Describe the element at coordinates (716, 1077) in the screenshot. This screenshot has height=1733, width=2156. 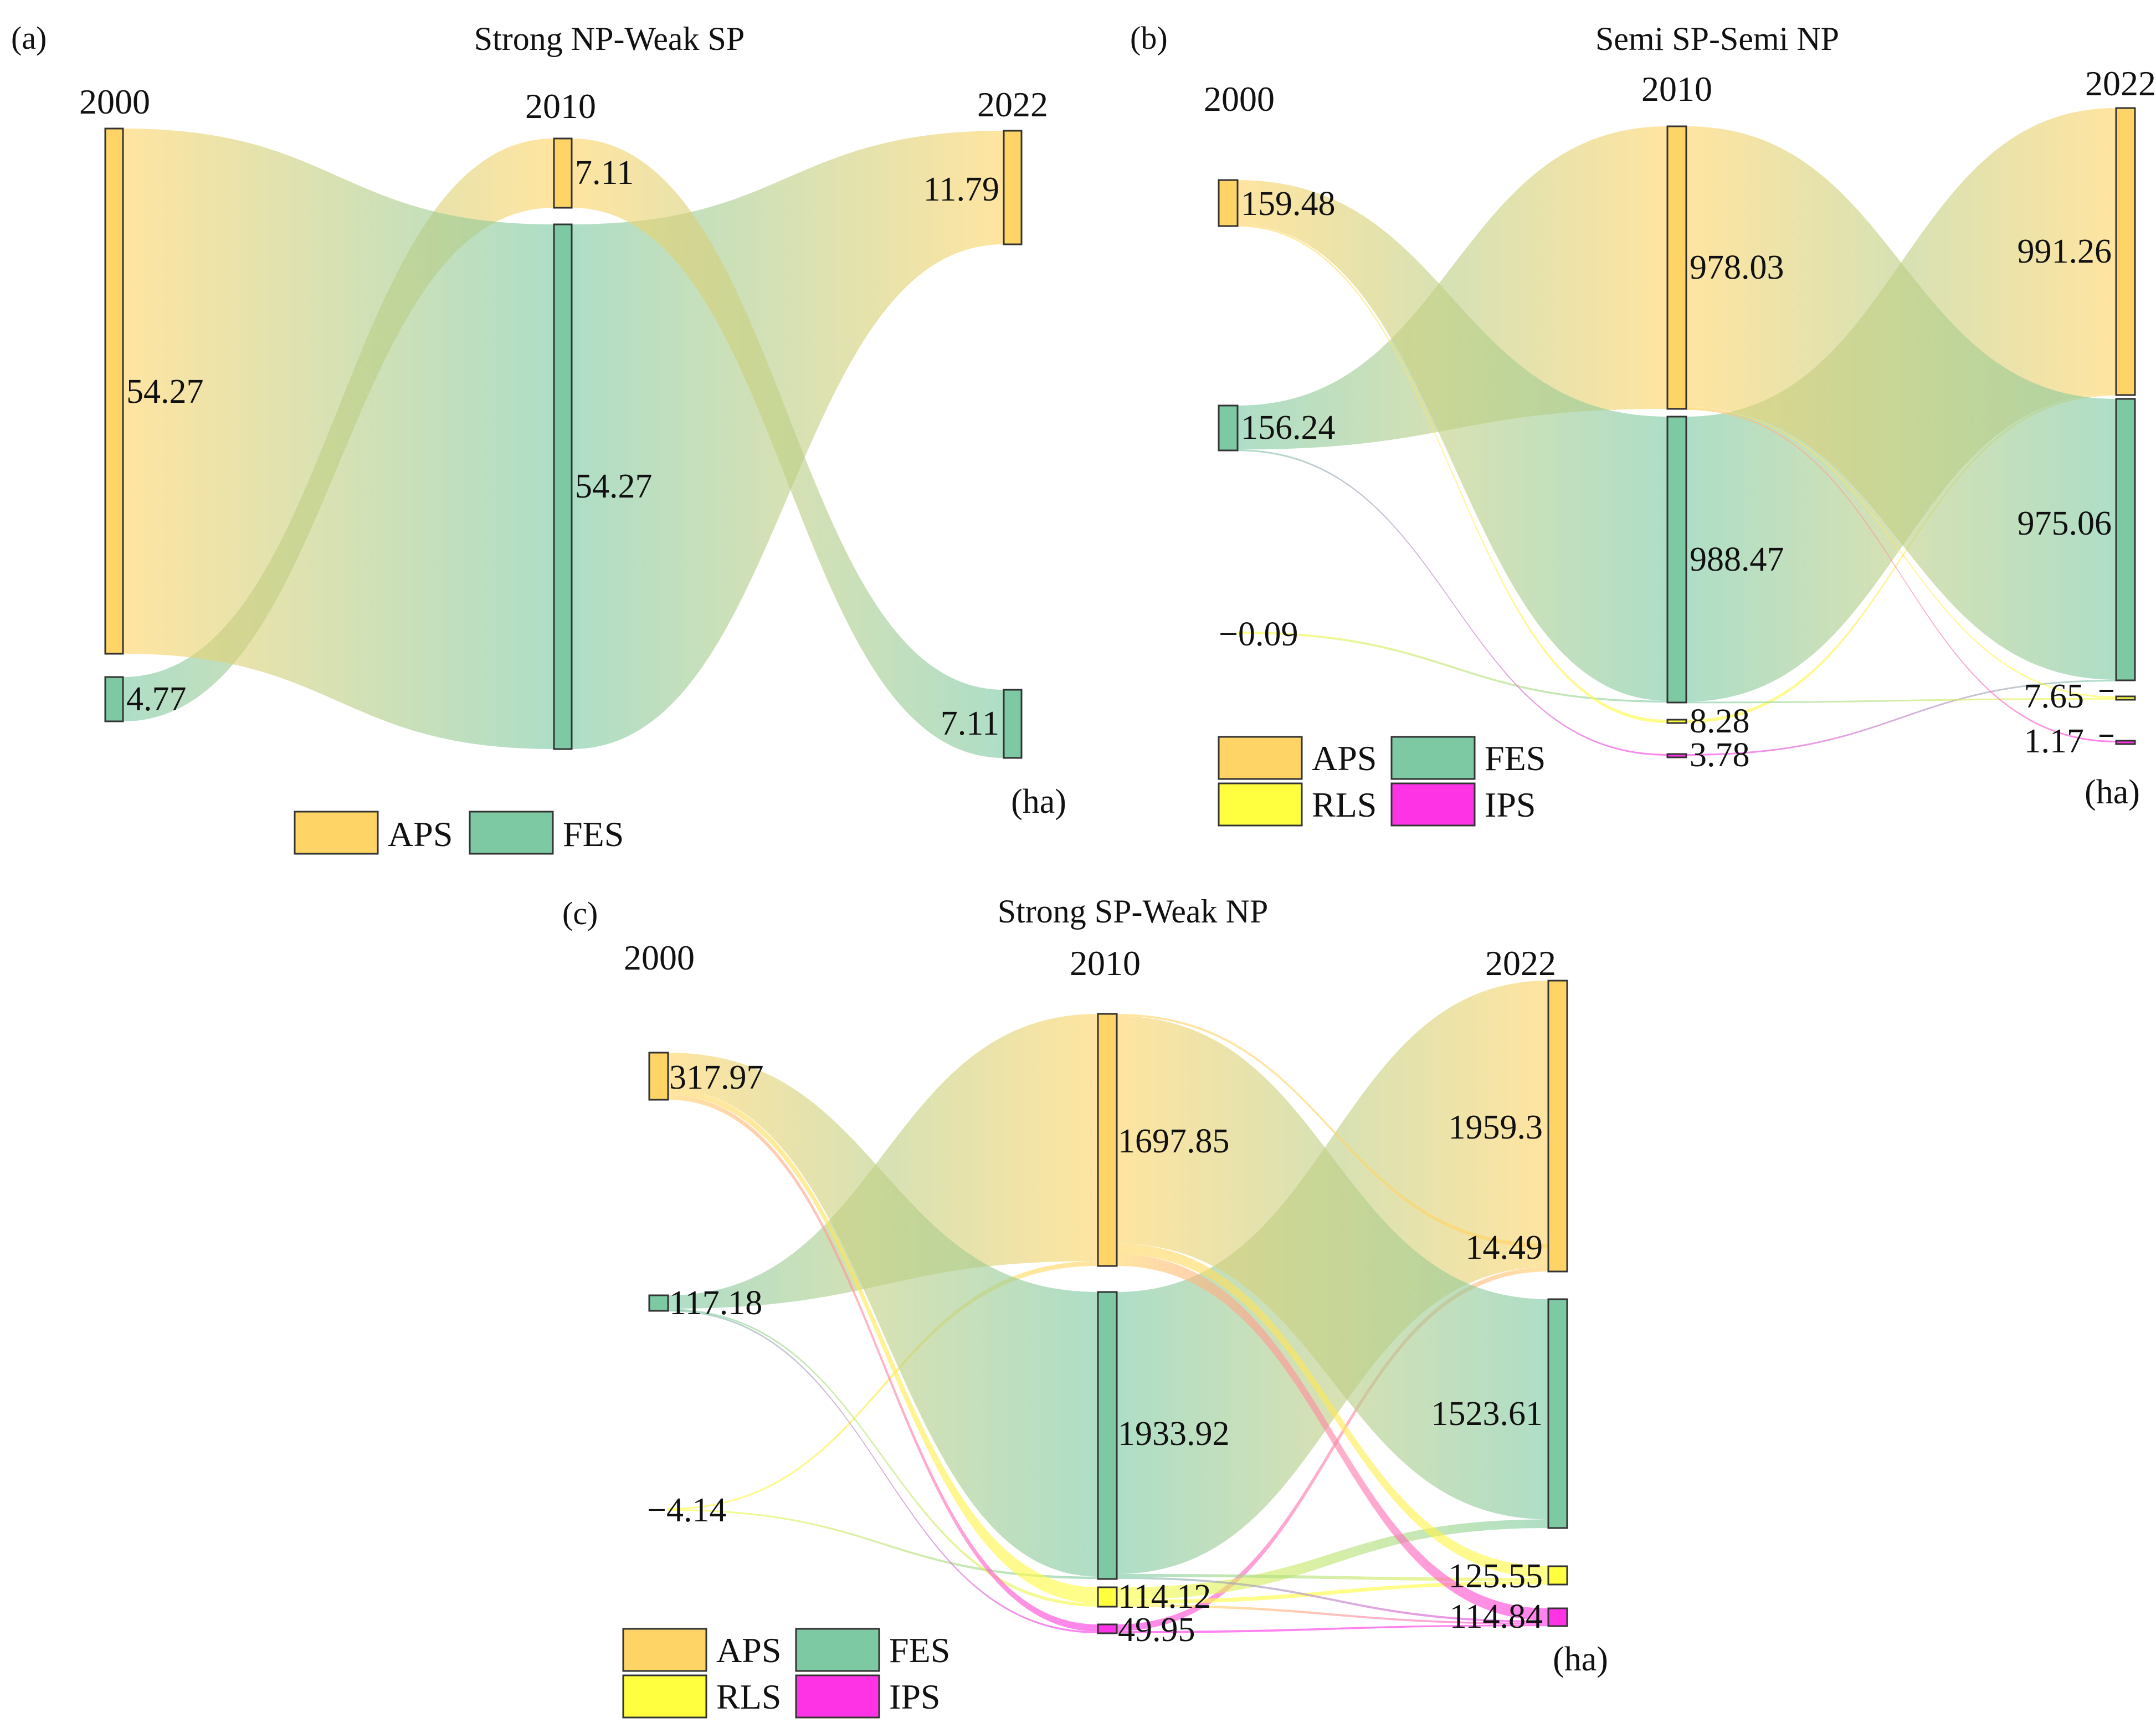
I see `node-label-2000-aps: 317.97` at that location.